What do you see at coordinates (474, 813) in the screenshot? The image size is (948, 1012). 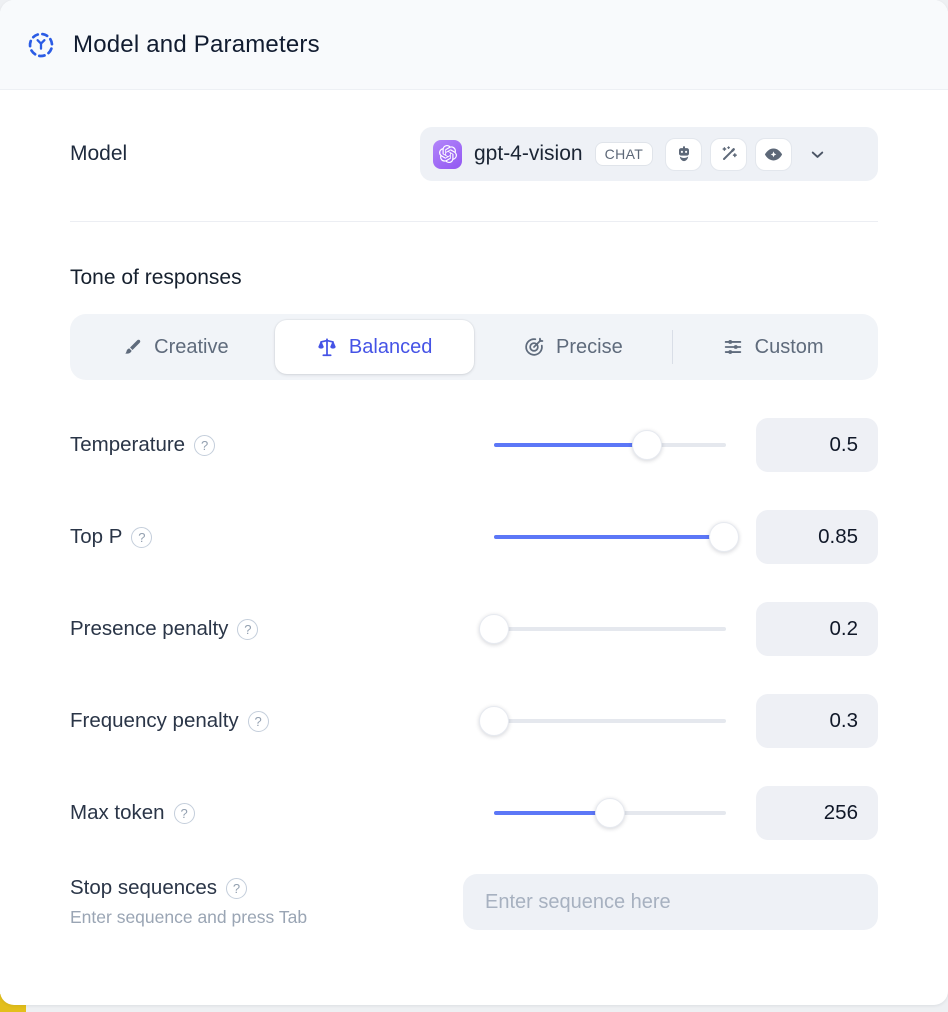 I see `parameter-row-max-token: Max token ? 256` at bounding box center [474, 813].